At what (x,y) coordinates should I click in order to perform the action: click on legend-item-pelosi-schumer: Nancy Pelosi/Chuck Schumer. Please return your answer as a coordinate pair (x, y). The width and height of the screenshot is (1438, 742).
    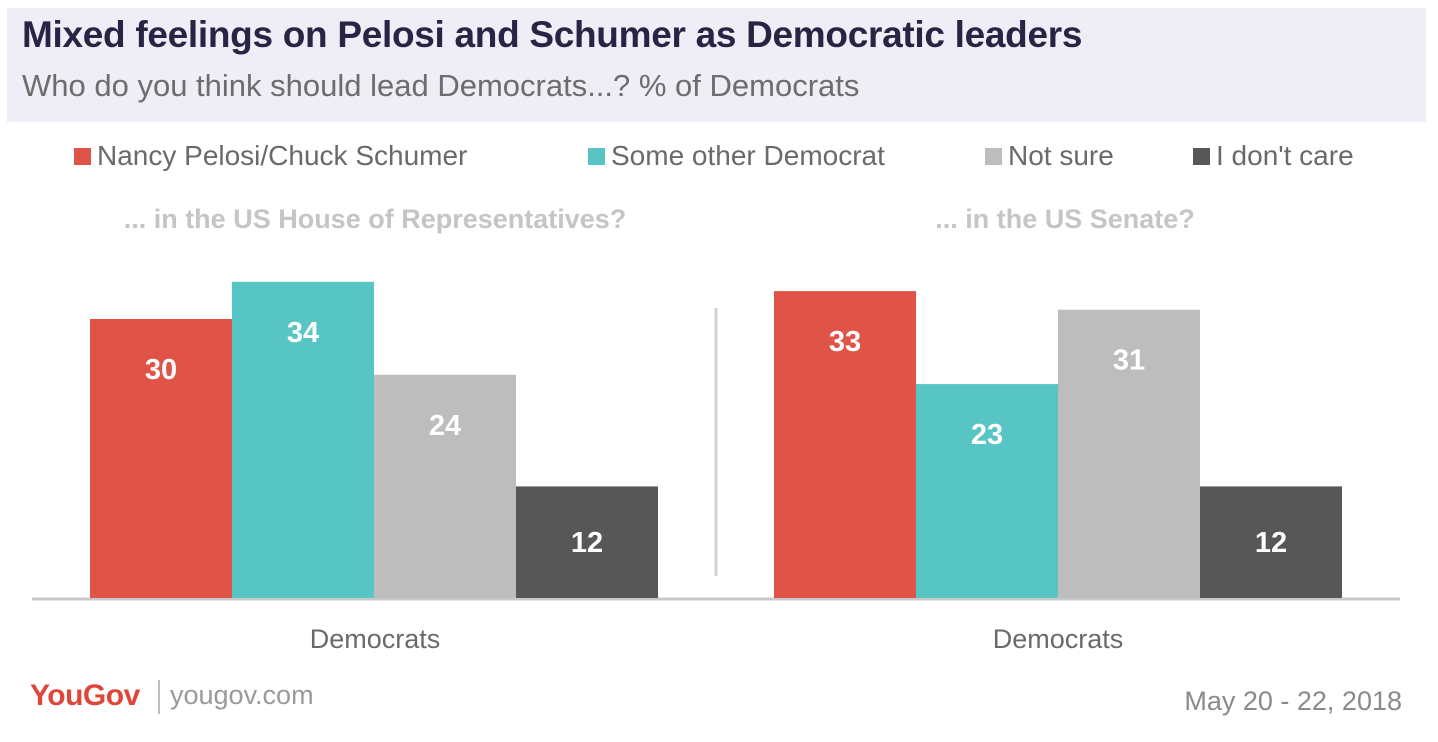
    Looking at the image, I should click on (270, 156).